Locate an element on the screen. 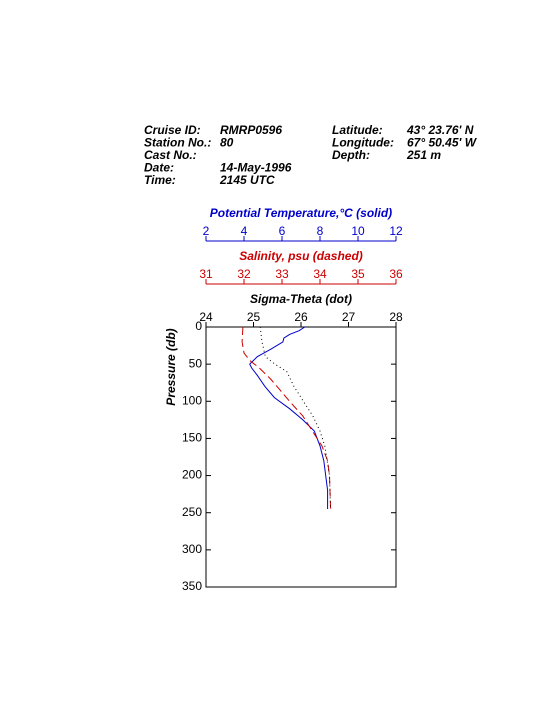  y-tick-label: 100 is located at coordinates (192, 400).